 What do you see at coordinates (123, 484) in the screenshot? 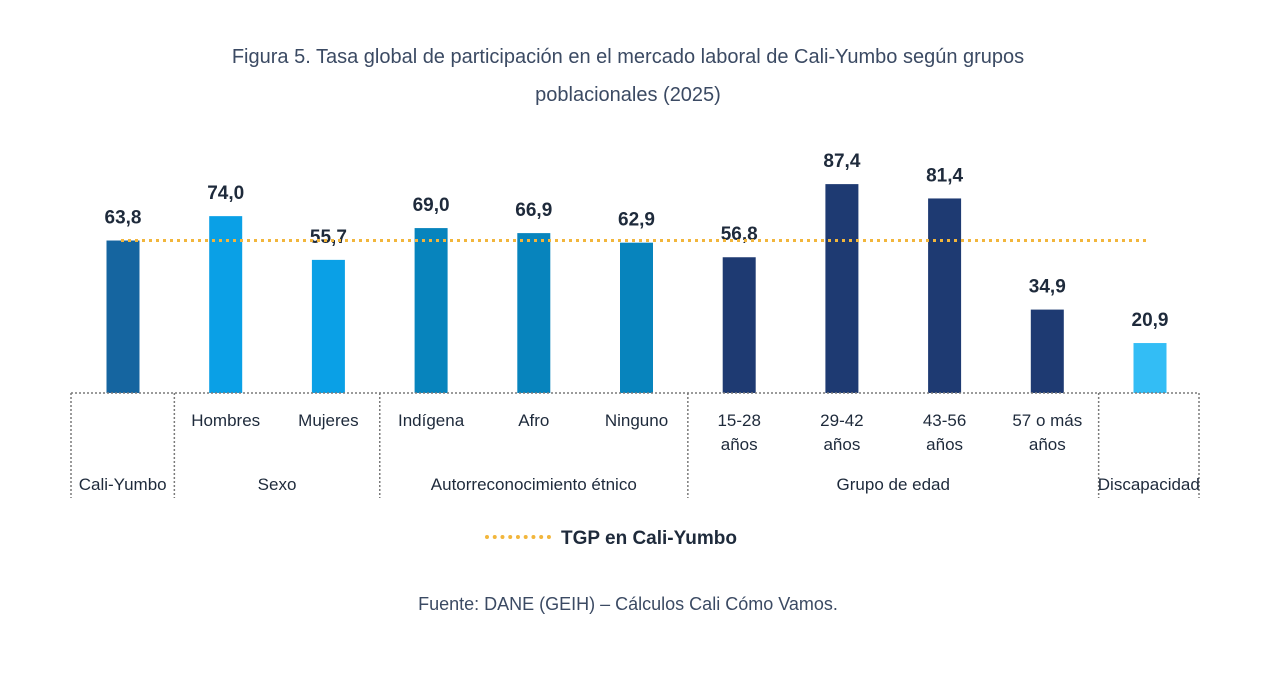
I see `group-label-1: Cali-Yumbo` at bounding box center [123, 484].